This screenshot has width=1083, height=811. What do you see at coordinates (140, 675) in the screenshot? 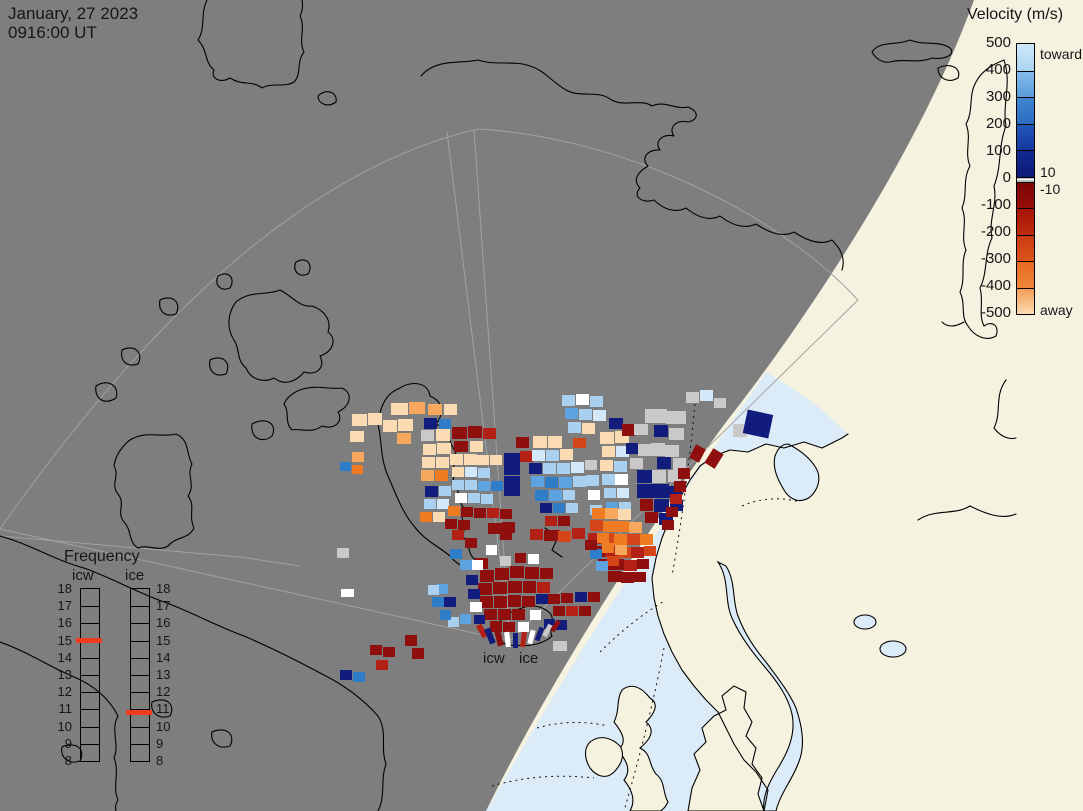
I see `frequency-bar-ice` at bounding box center [140, 675].